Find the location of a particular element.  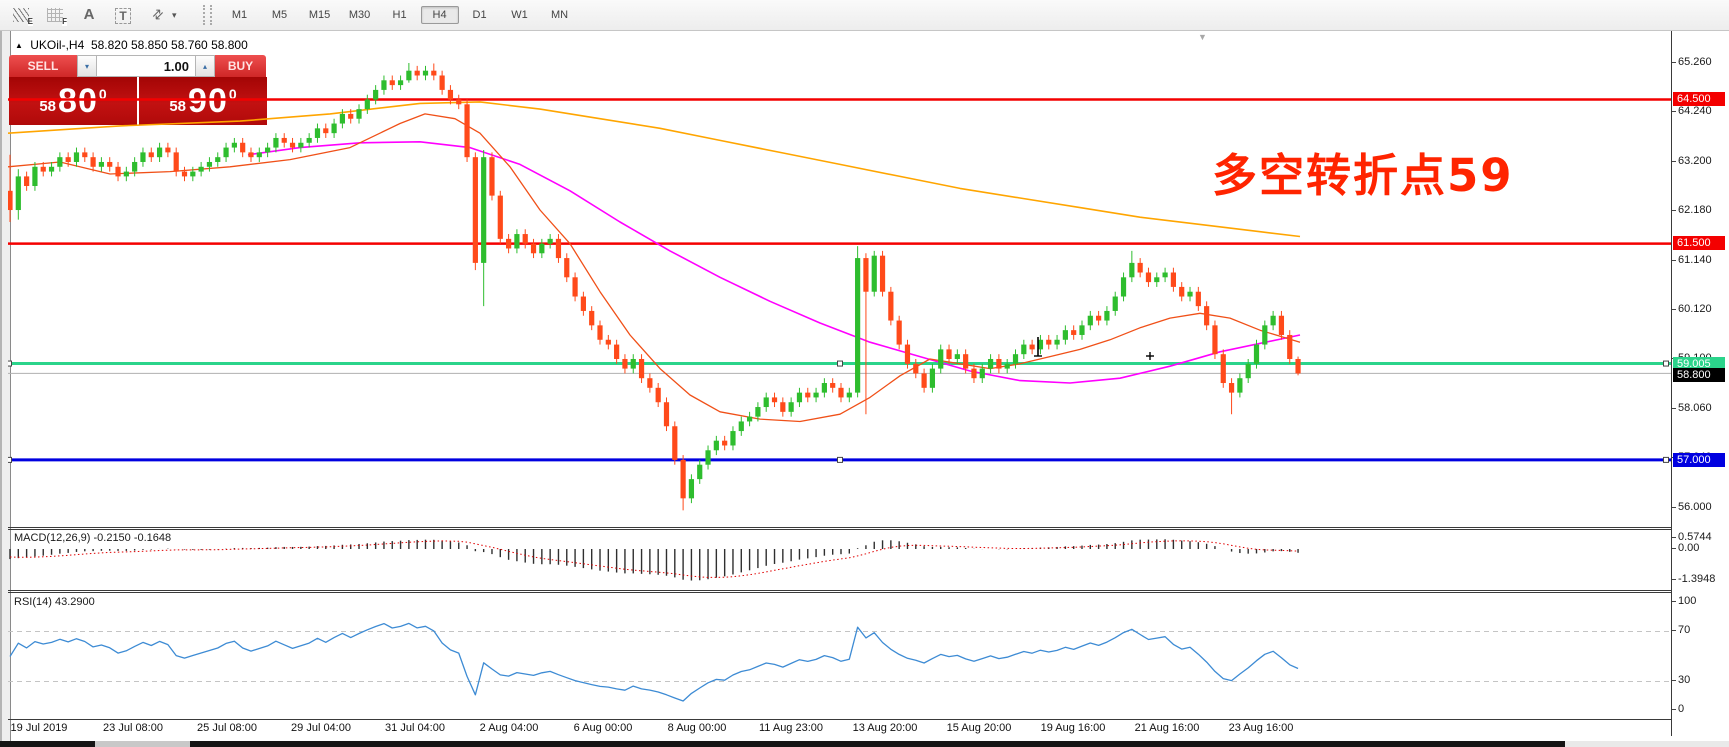

time-label: 23 Jul 08:00 is located at coordinates (133, 728).